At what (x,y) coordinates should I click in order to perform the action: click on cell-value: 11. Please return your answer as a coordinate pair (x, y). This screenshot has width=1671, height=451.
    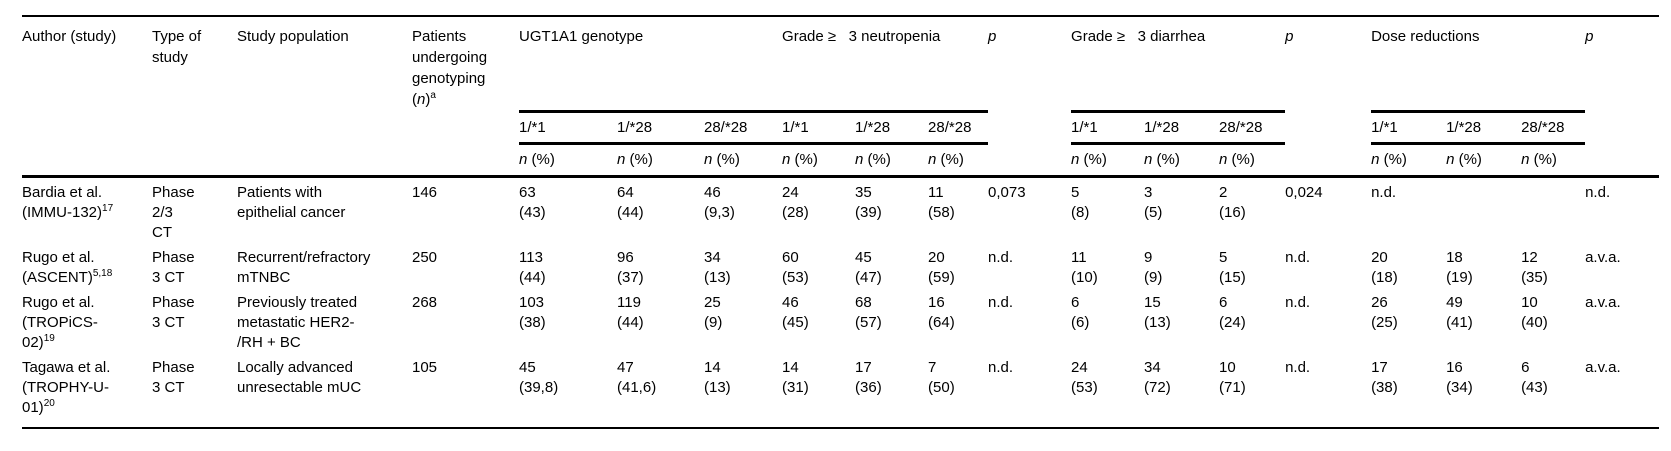
    Looking at the image, I should click on (936, 192).